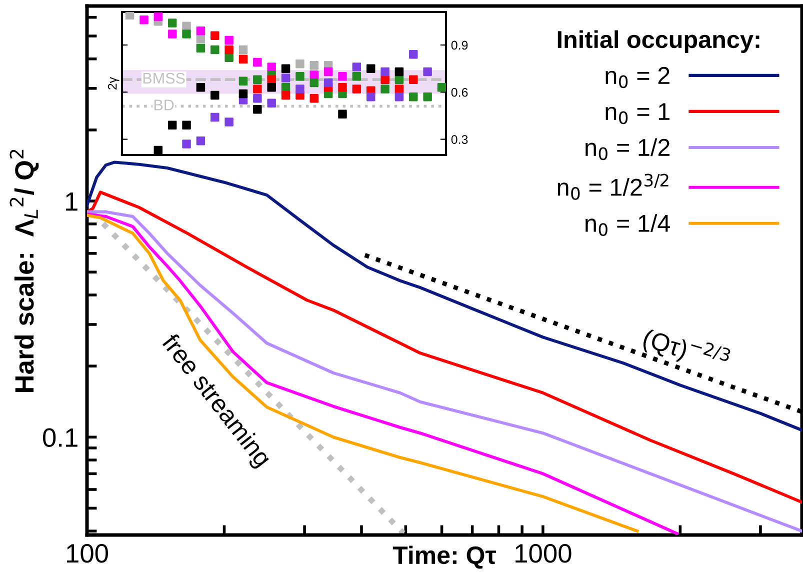 Image resolution: width=803 pixels, height=579 pixels. I want to click on x-tick-label: 1000, so click(544, 553).